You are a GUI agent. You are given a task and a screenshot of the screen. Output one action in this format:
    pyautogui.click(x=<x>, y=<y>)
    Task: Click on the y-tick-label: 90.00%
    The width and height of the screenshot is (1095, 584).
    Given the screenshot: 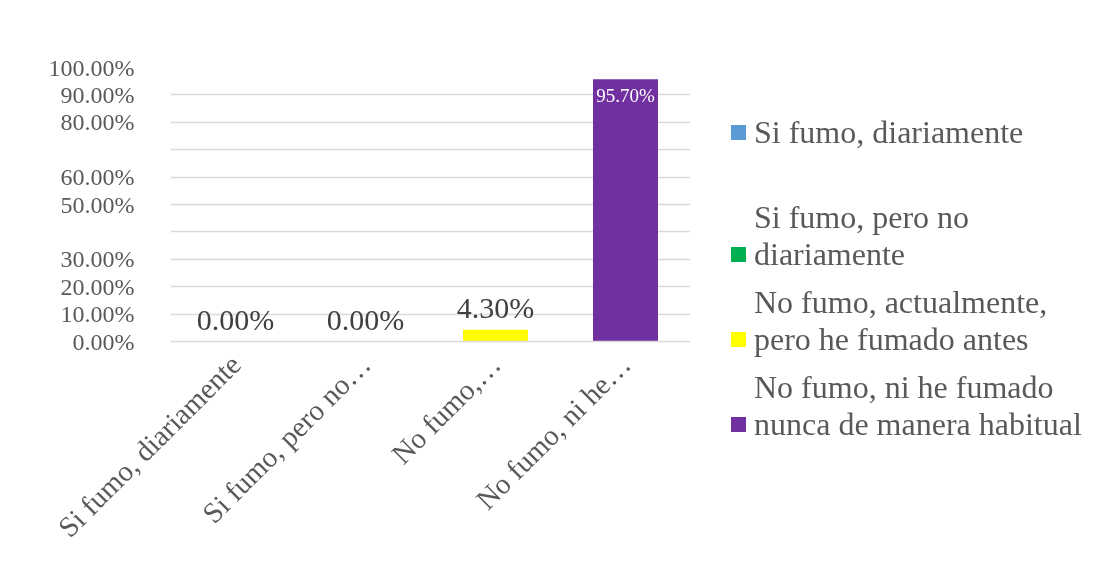 What is the action you would take?
    pyautogui.click(x=97, y=94)
    